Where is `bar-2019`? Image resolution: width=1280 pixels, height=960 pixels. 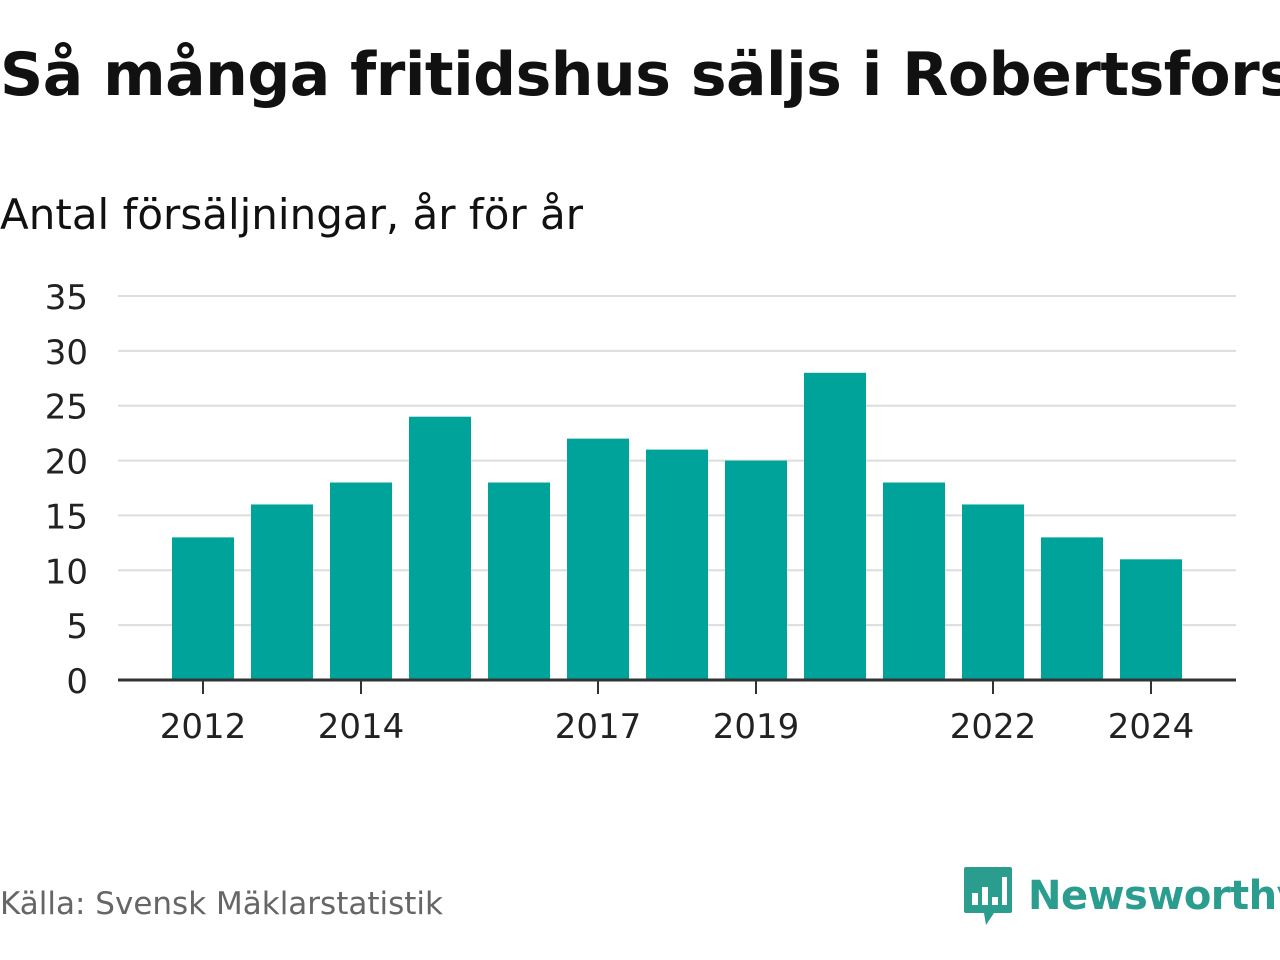 bar-2019 is located at coordinates (756, 570).